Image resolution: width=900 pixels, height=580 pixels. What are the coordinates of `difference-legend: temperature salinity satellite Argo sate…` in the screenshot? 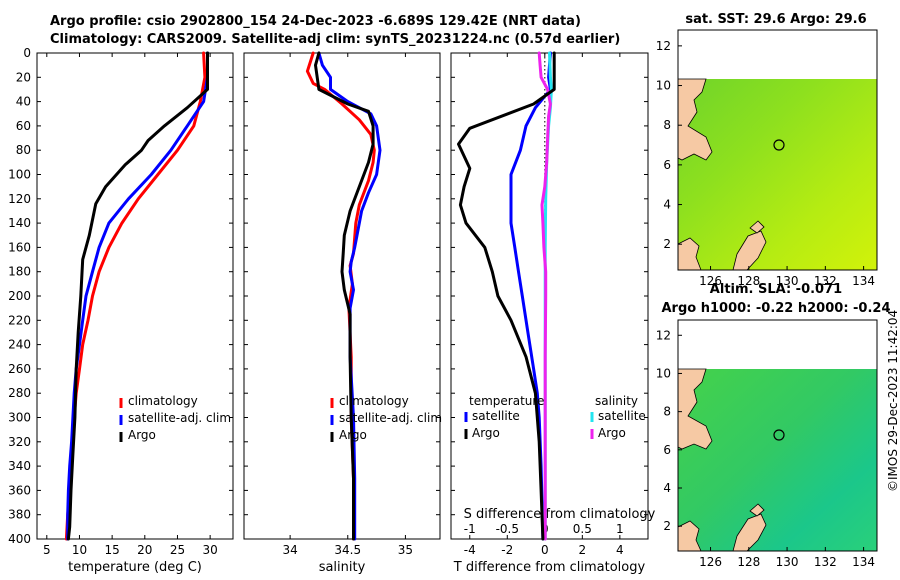 It's located at (555, 417).